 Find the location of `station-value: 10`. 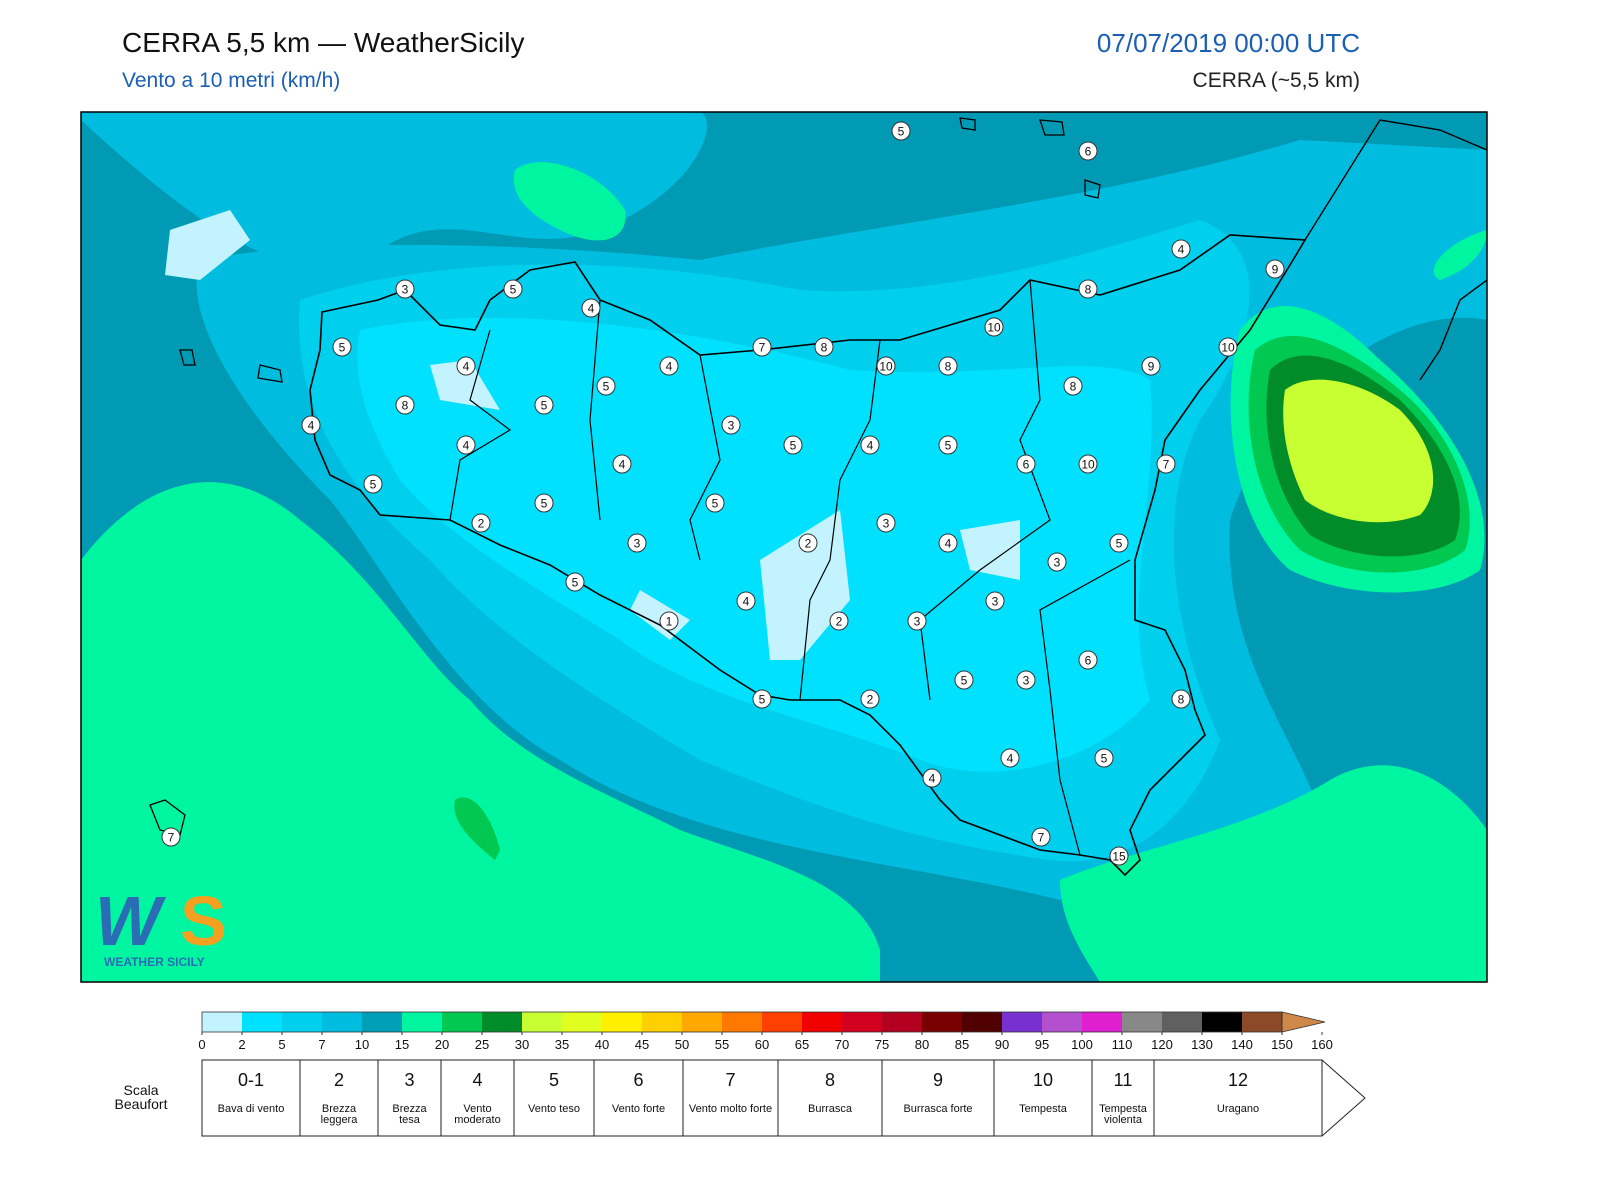

station-value: 10 is located at coordinates (1228, 348).